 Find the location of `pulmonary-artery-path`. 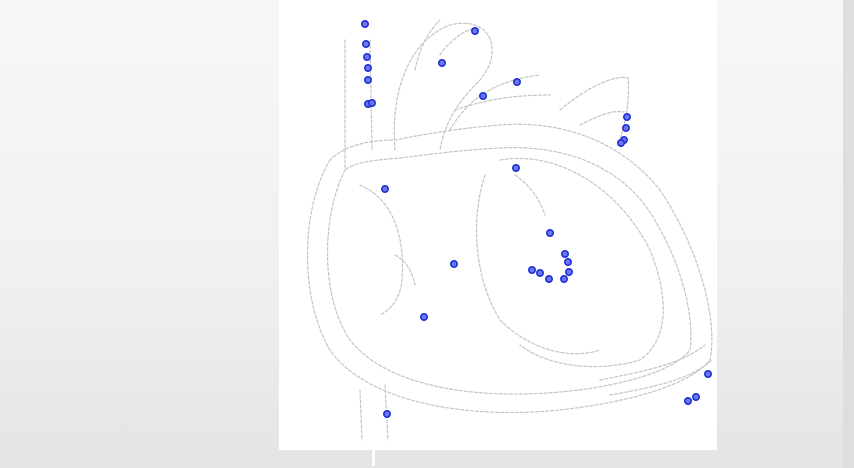

pulmonary-artery-path is located at coordinates (499, 89).